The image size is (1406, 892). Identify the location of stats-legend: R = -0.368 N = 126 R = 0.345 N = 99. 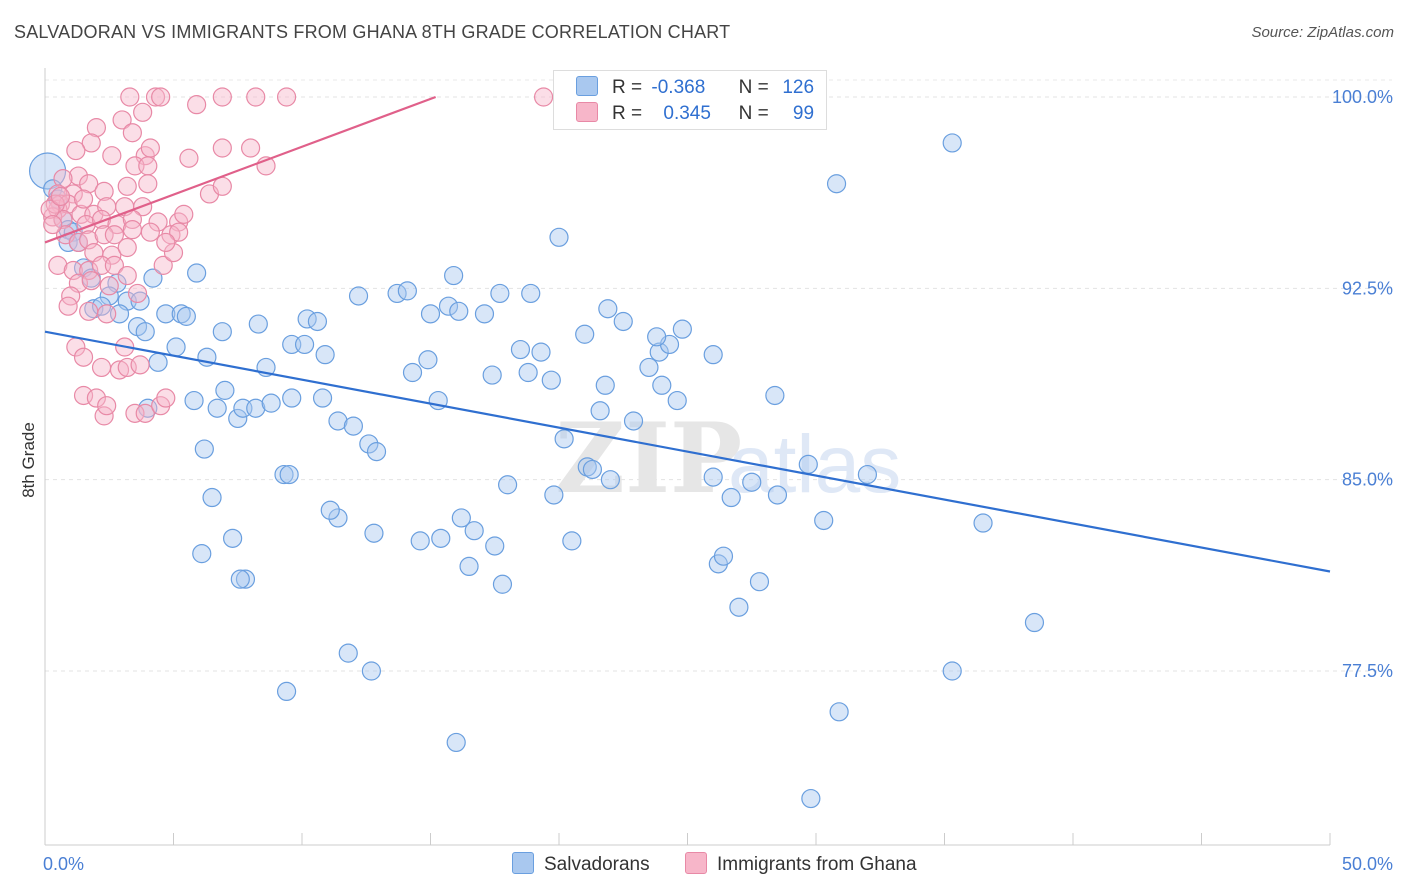
(690, 100).